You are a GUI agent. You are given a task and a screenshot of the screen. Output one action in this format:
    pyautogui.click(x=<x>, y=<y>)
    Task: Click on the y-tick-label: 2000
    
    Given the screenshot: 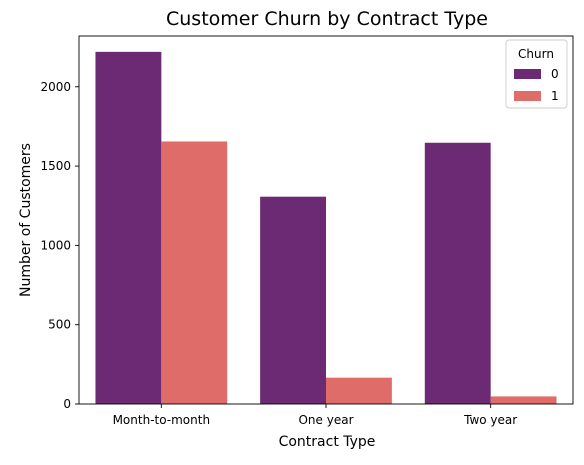 What is the action you would take?
    pyautogui.click(x=55, y=87)
    